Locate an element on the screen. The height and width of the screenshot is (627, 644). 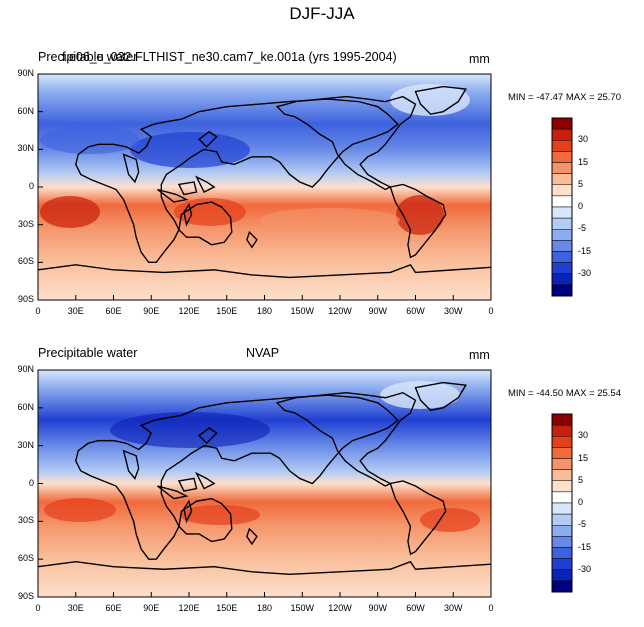
panel-2-lon-label: 150W is located at coordinates (302, 608).